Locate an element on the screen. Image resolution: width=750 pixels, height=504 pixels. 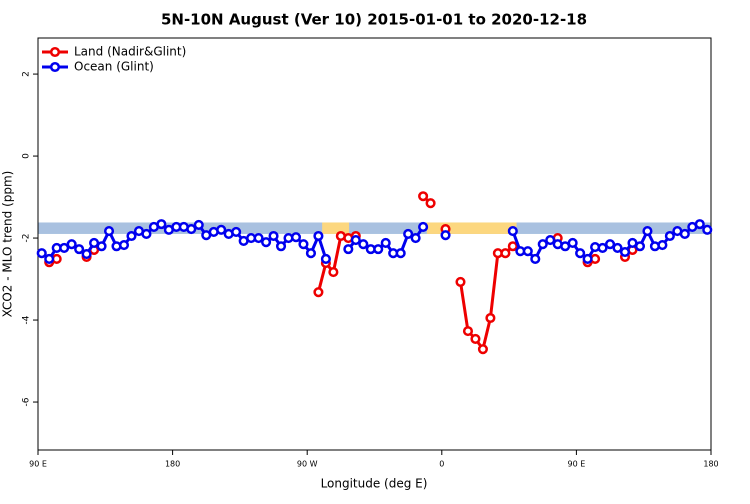
x-axis-label: Longitude (deg E) is located at coordinates (374, 484).